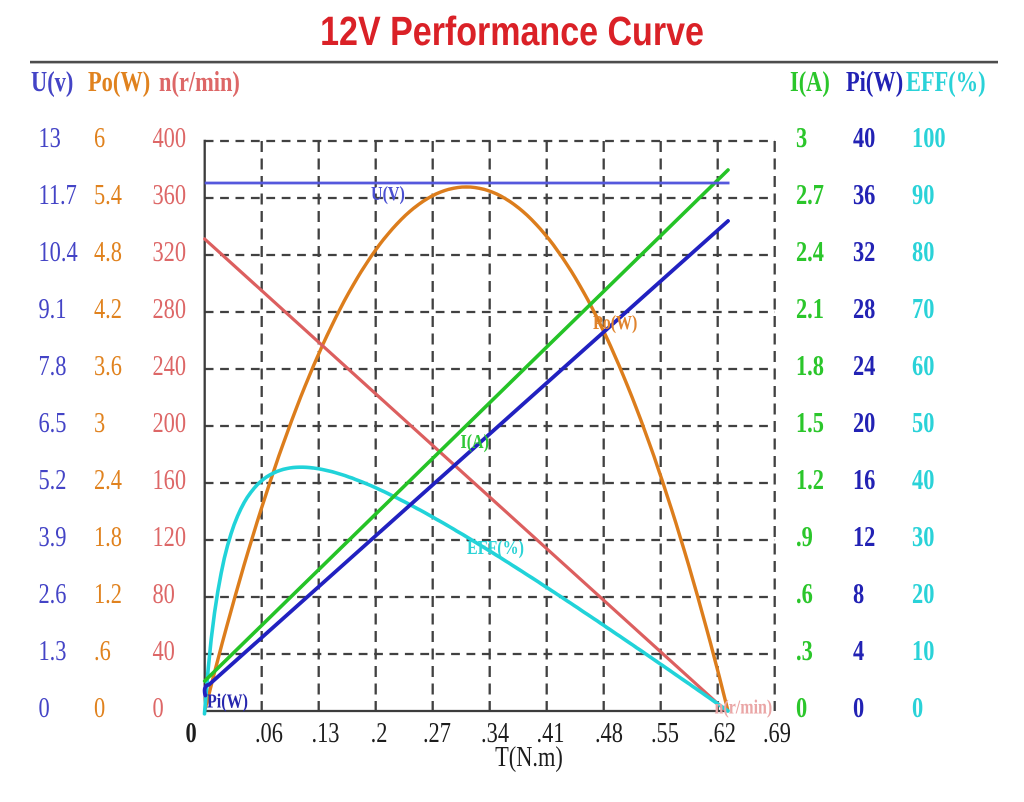 The image size is (1024, 802). I want to click on svg-text: U(V), so click(388, 193).